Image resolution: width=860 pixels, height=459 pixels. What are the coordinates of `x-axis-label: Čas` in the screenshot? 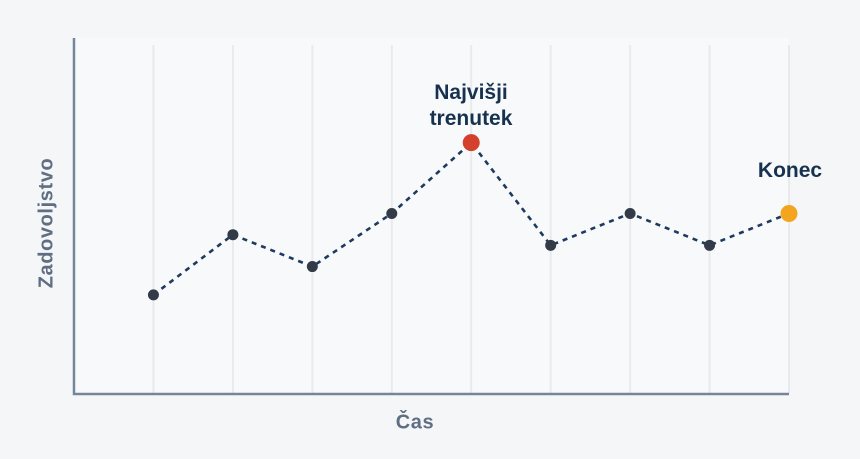 It's located at (415, 422).